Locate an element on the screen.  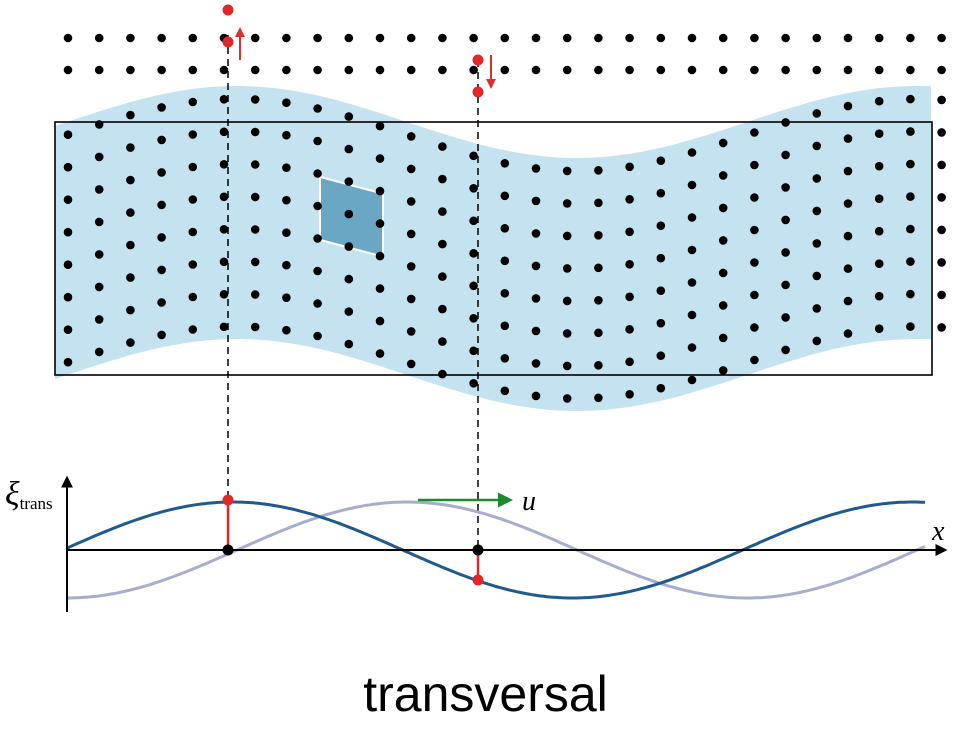
tracer-particle-2-b is located at coordinates (478, 92).